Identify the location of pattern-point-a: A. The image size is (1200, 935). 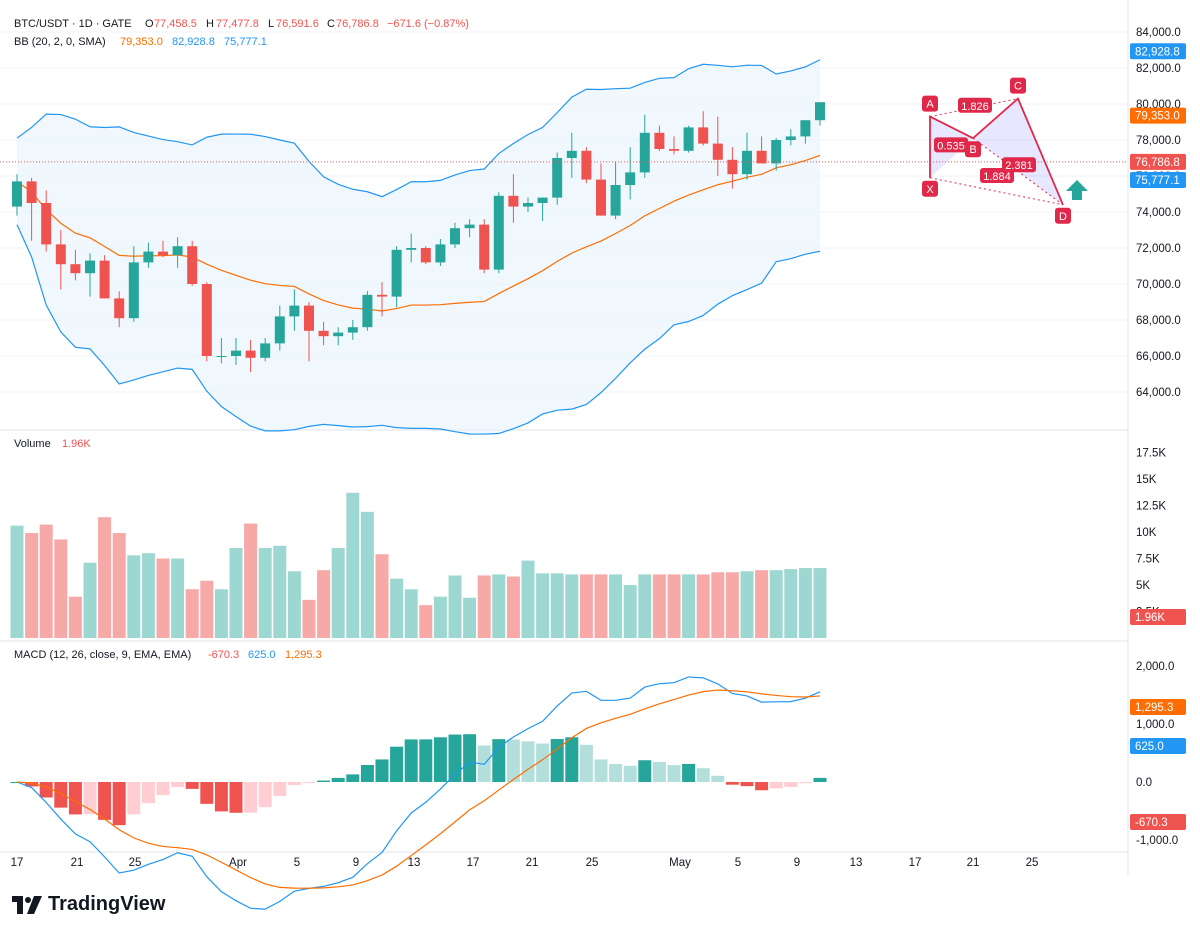
(930, 103).